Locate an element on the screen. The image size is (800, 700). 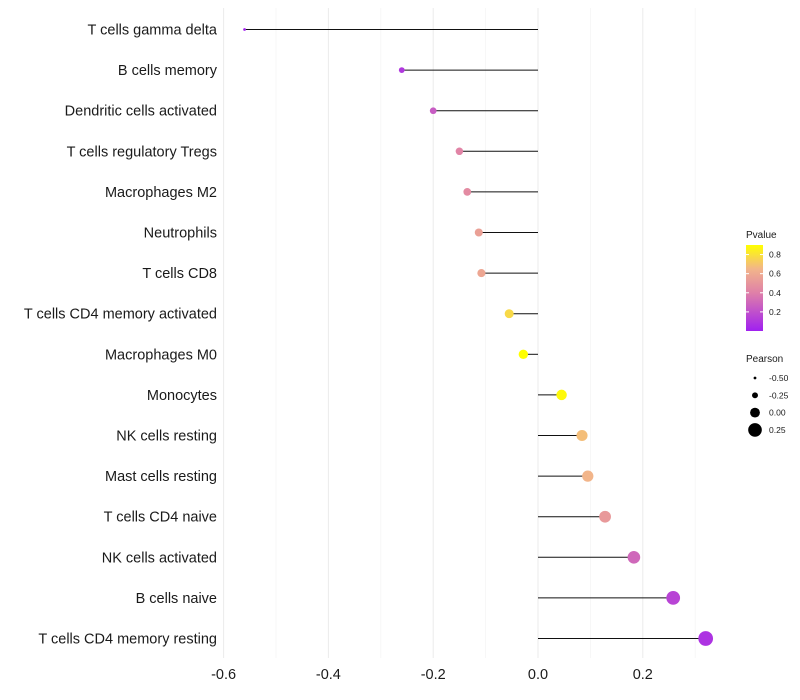
pvalue-legend: Pvalue 0.8 0.6 0.4 0.2 is located at coordinates (763, 280).